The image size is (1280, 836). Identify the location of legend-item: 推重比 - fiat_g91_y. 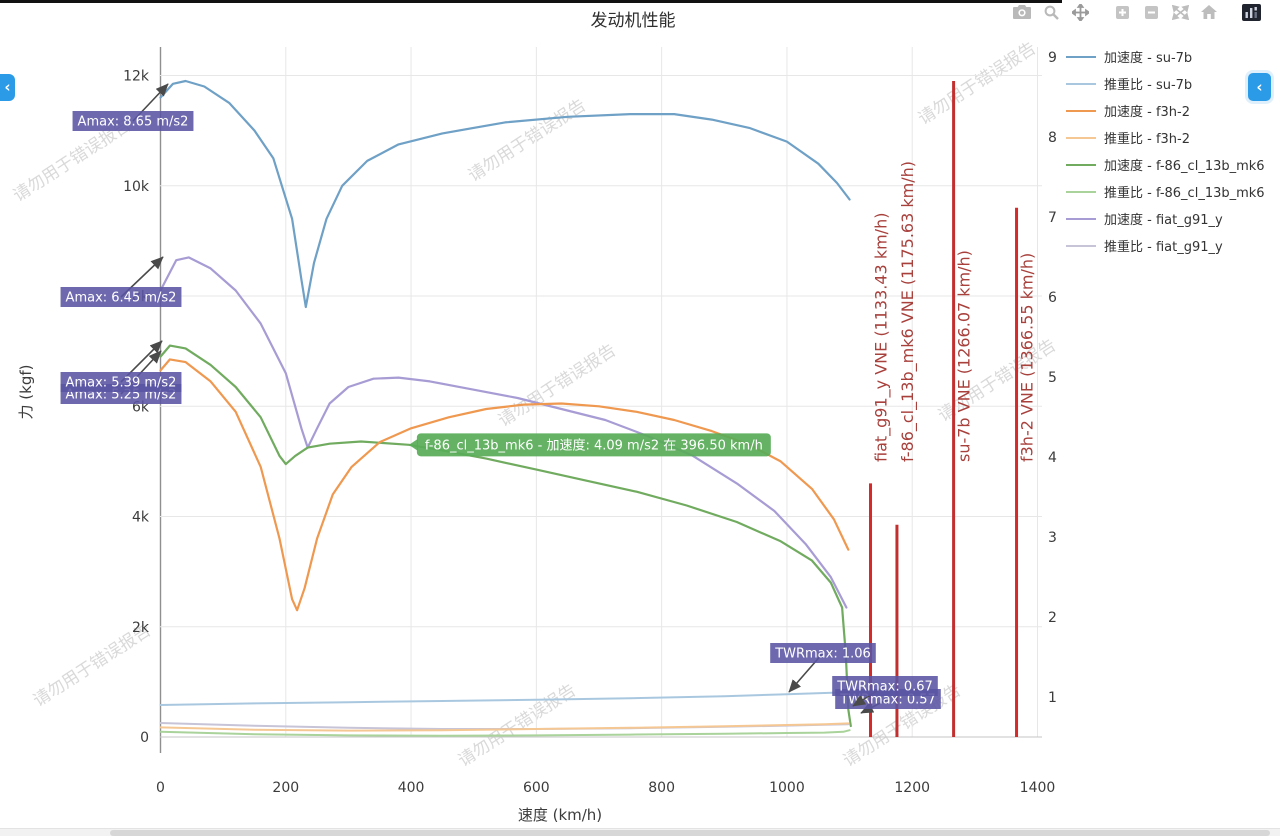
(1165, 246).